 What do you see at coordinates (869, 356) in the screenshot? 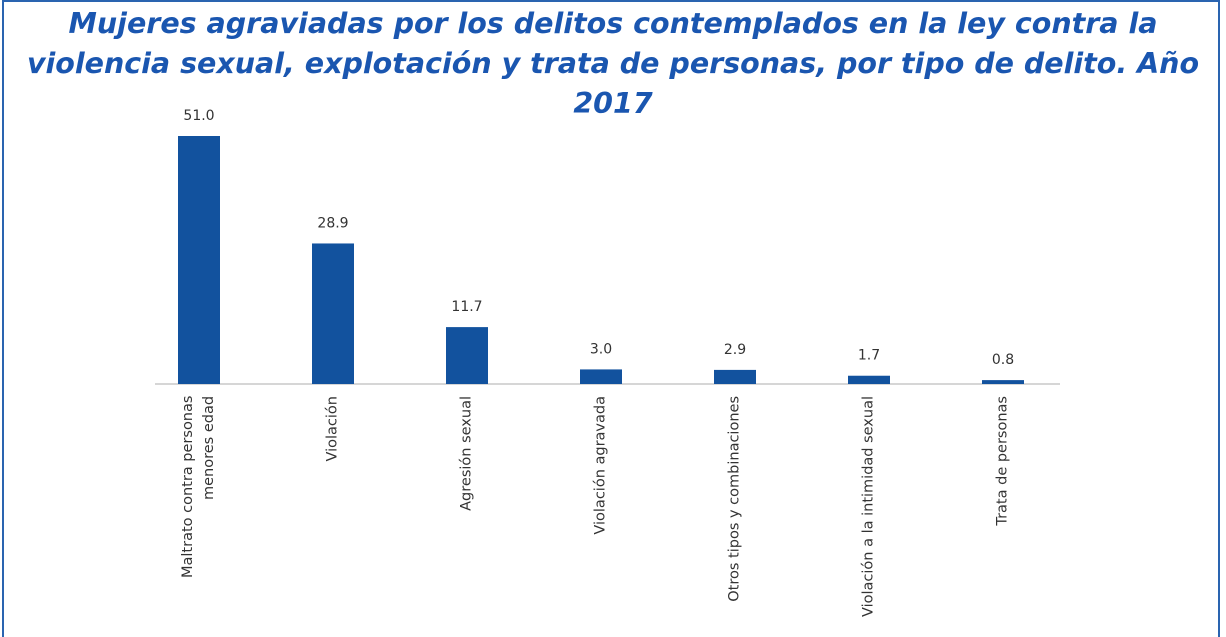
I see `data-label: 1.7` at bounding box center [869, 356].